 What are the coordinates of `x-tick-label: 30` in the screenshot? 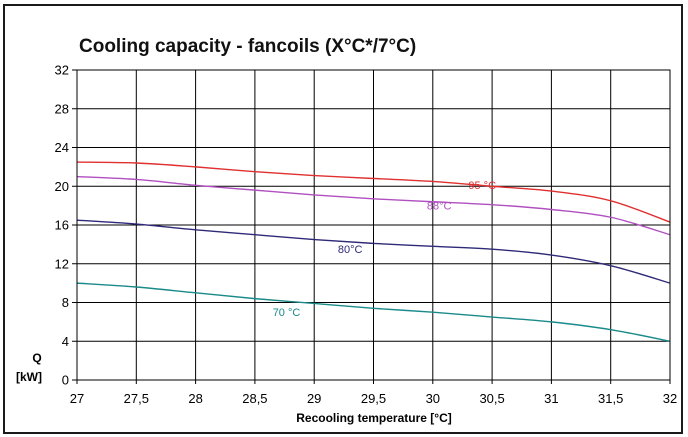 It's located at (433, 398).